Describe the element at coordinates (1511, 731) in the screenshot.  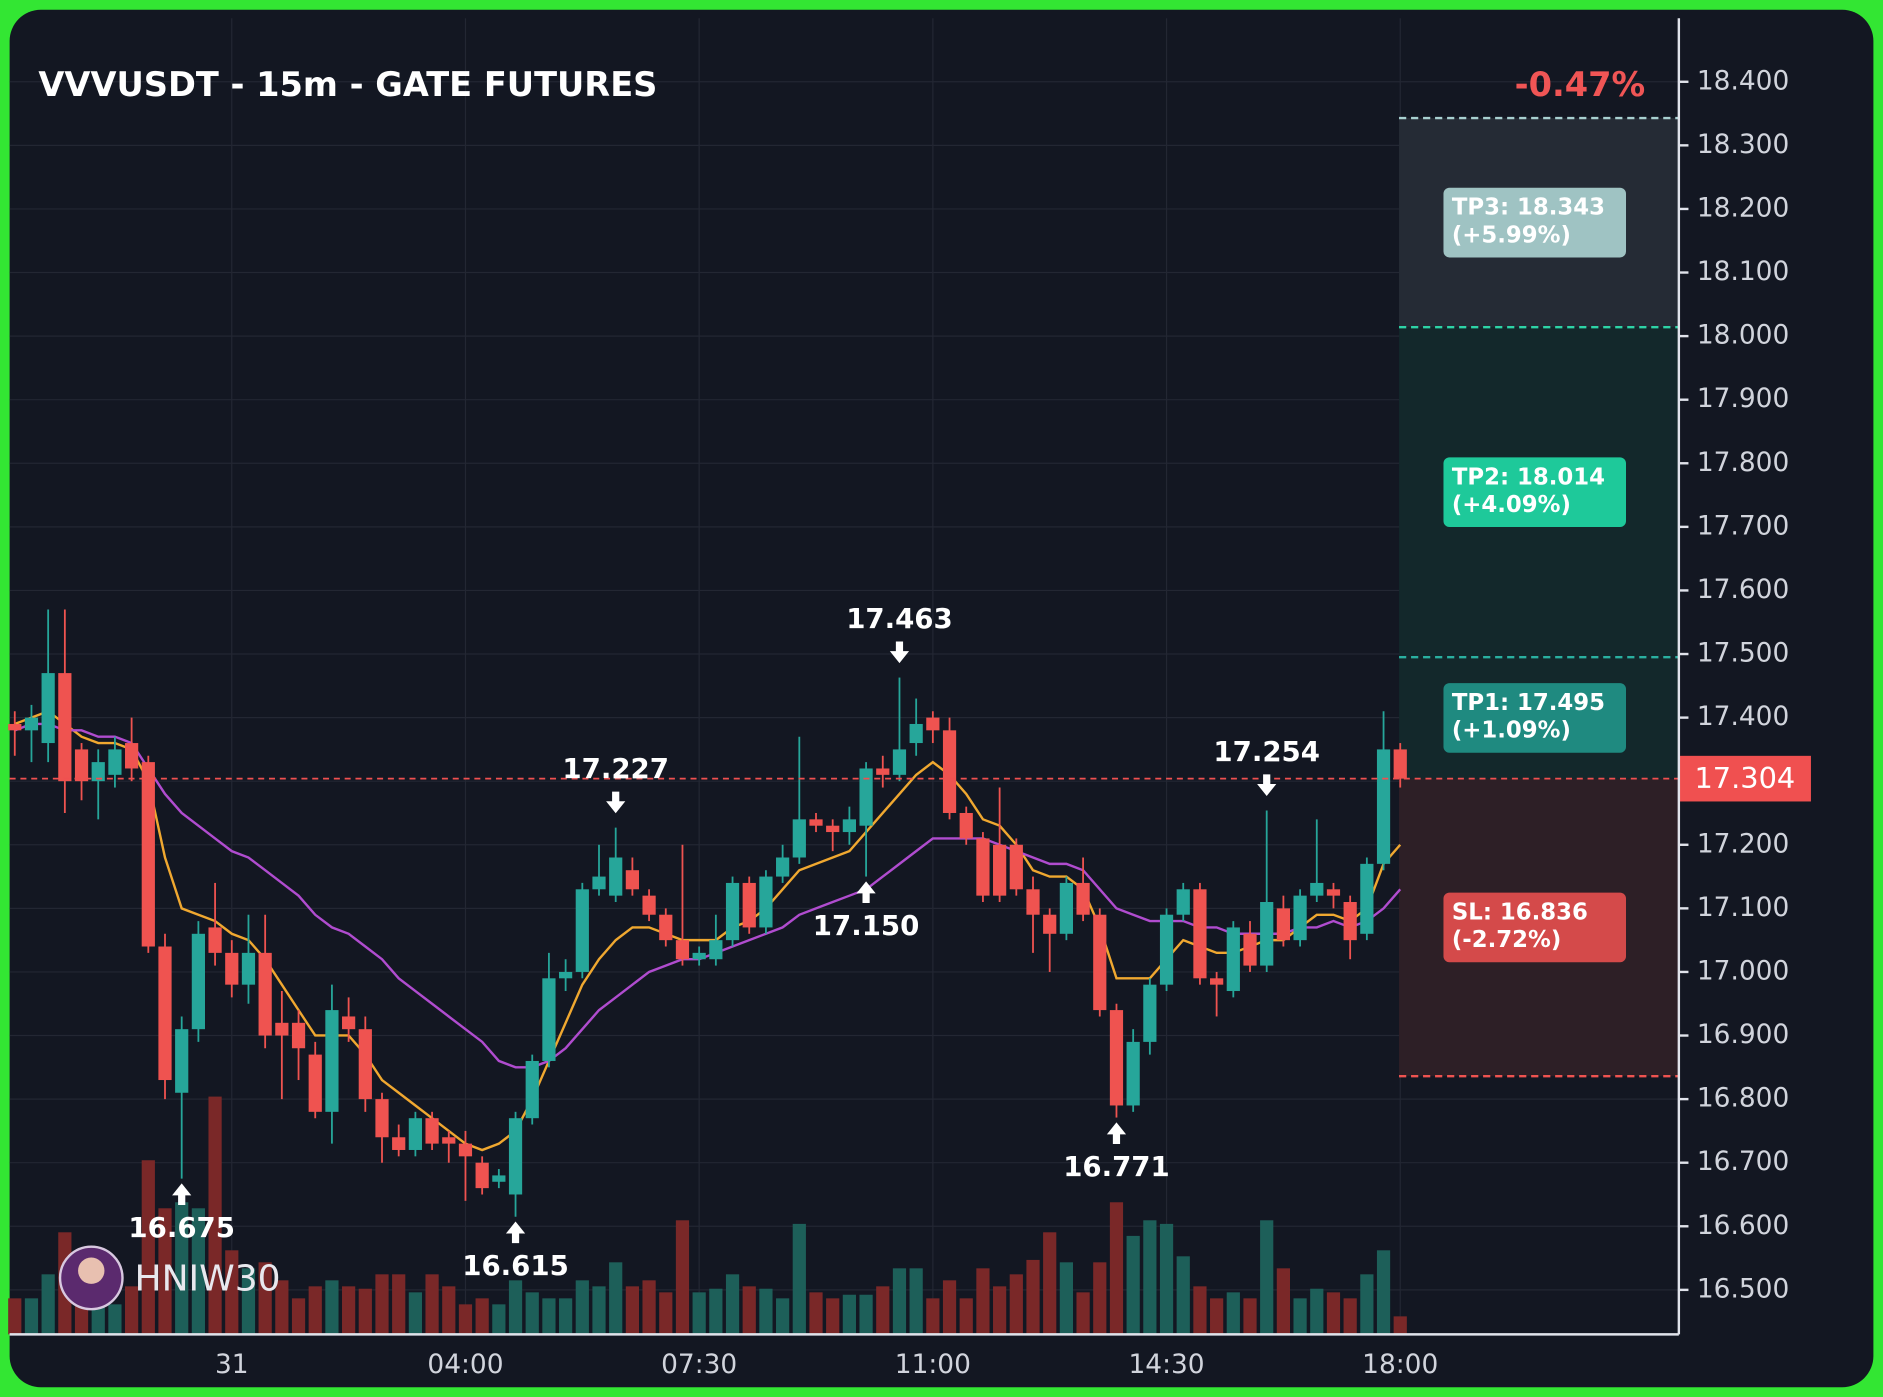
I see `level-pct: (+1.09%)` at that location.